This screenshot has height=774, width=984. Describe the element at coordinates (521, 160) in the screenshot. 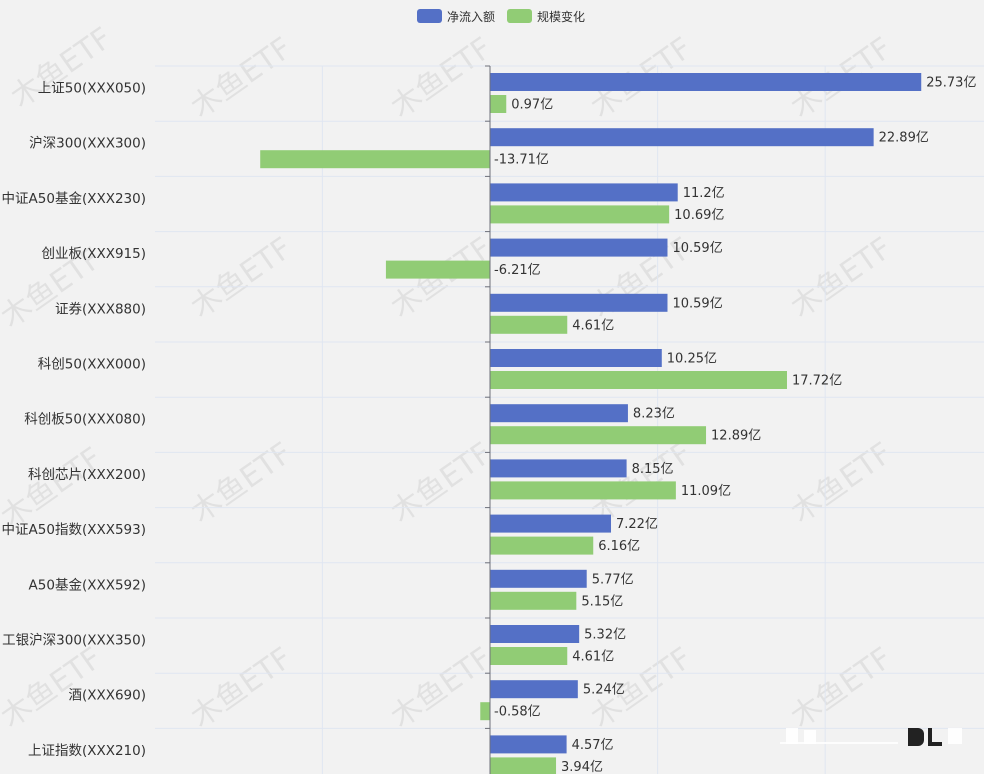

I see `data-label-scale-change: -13.71亿` at that location.